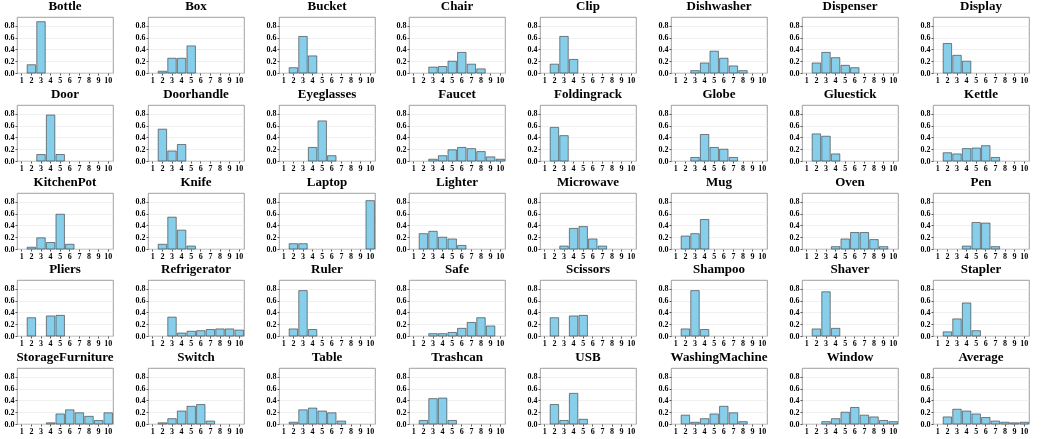 The width and height of the screenshot is (1047, 439). Describe the element at coordinates (195, 93) in the screenshot. I see `chart-title: Doorhandle` at that location.